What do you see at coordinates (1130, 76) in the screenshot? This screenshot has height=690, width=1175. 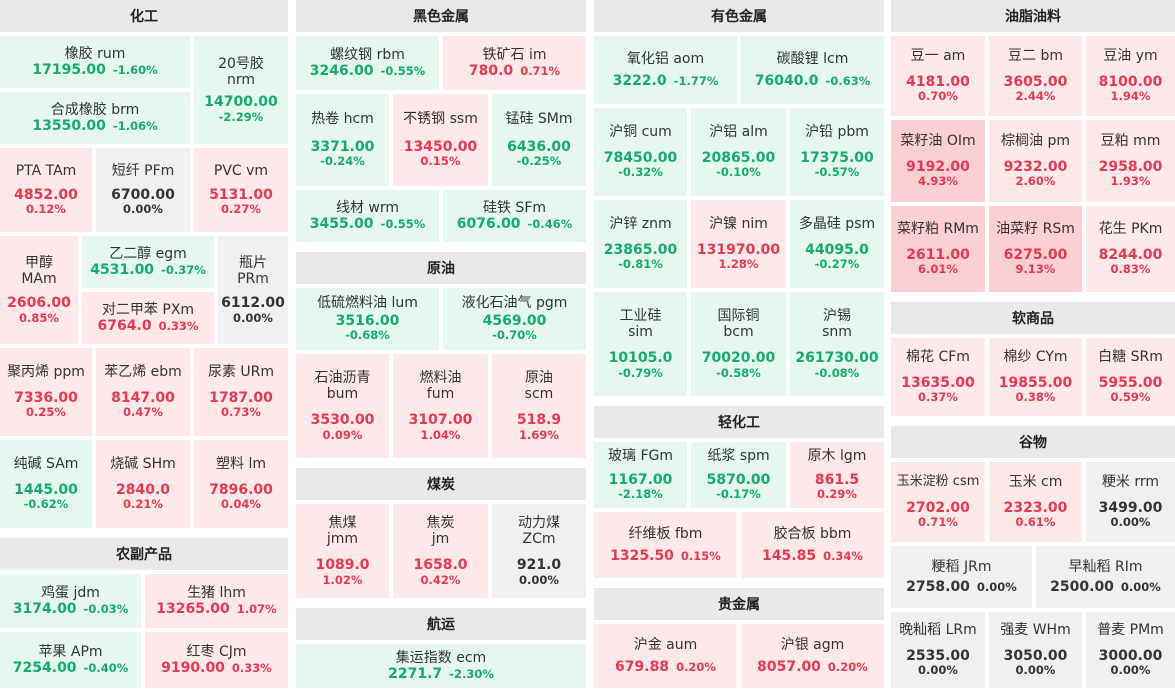 I see `tile-ym: 豆油 ym 8100.00 1.94%` at bounding box center [1130, 76].